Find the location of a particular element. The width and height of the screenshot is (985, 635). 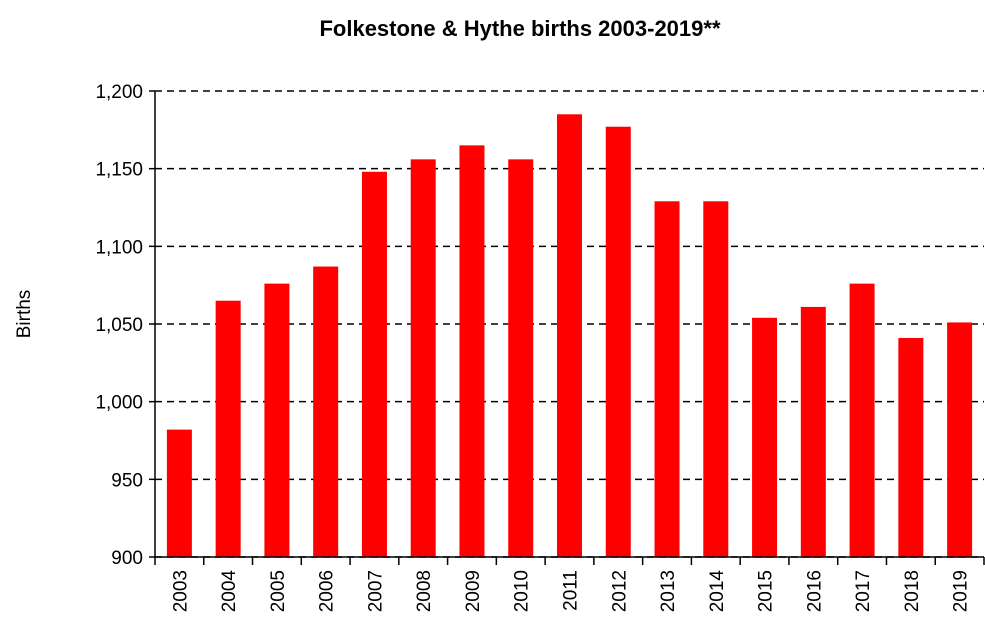

y-axis-label: Births is located at coordinates (24, 314).